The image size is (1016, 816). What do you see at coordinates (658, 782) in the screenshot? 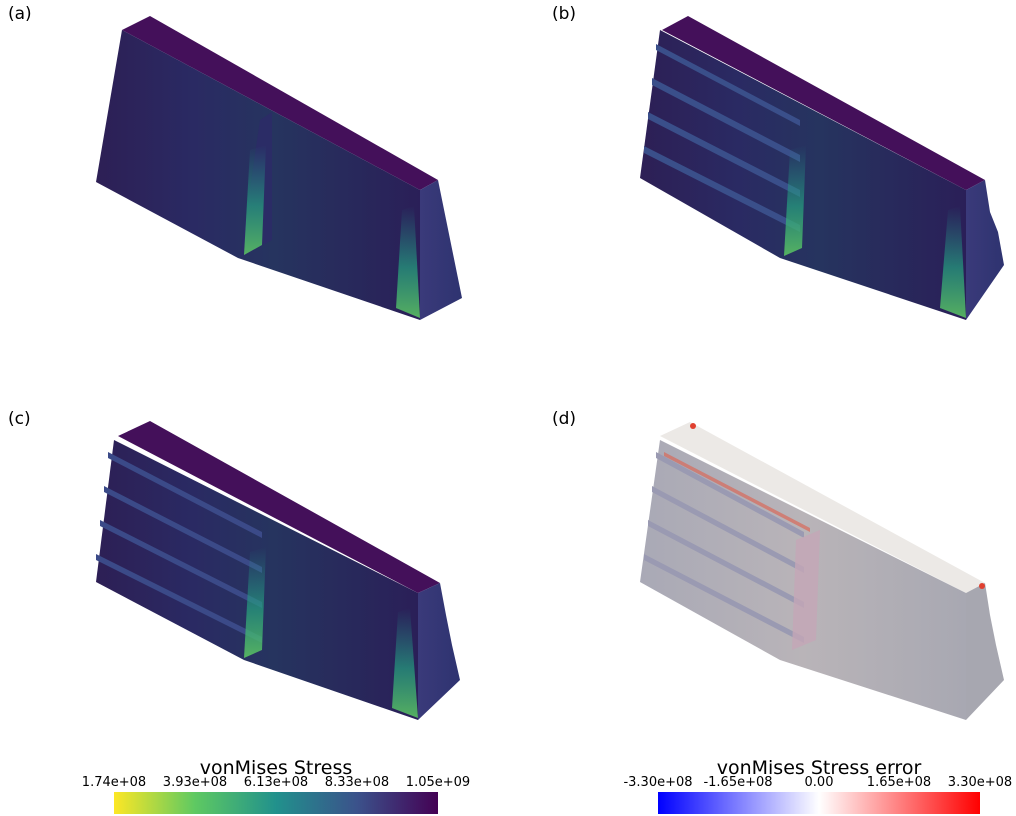
I see `error-tick: -3.30e+08` at bounding box center [658, 782].